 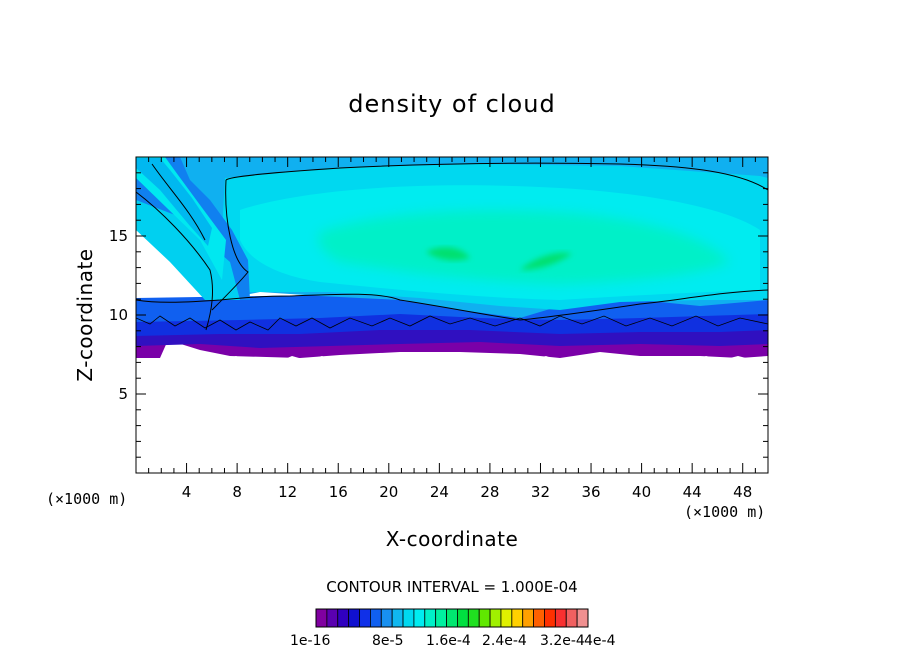 What do you see at coordinates (600, 641) in the screenshot?
I see `colorbar-label: 4e-4` at bounding box center [600, 641].